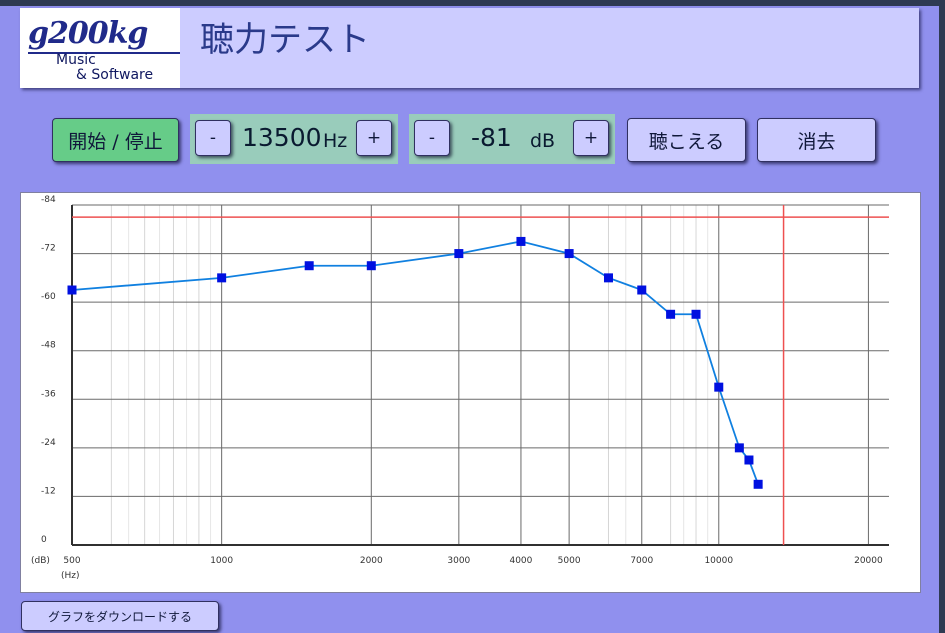 The height and width of the screenshot is (633, 945). I want to click on level-increase-button: +, so click(591, 138).